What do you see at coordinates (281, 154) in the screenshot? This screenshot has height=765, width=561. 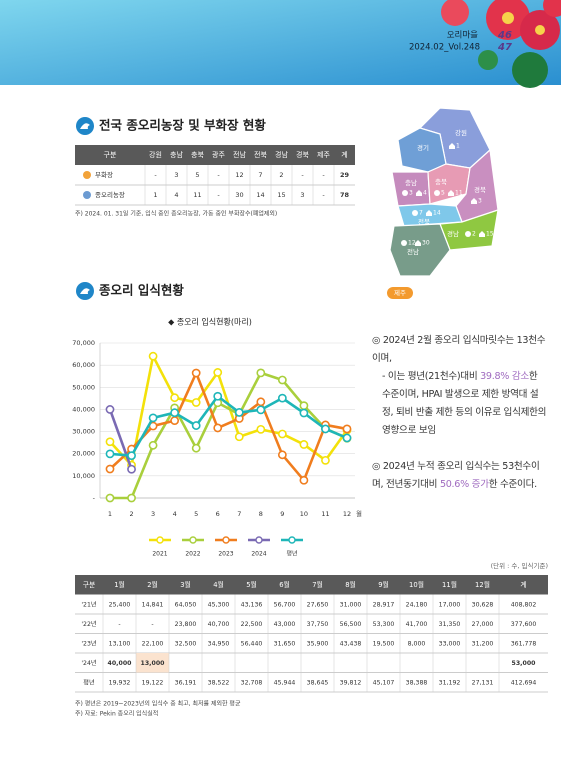 I see `column-header: 경남` at bounding box center [281, 154].